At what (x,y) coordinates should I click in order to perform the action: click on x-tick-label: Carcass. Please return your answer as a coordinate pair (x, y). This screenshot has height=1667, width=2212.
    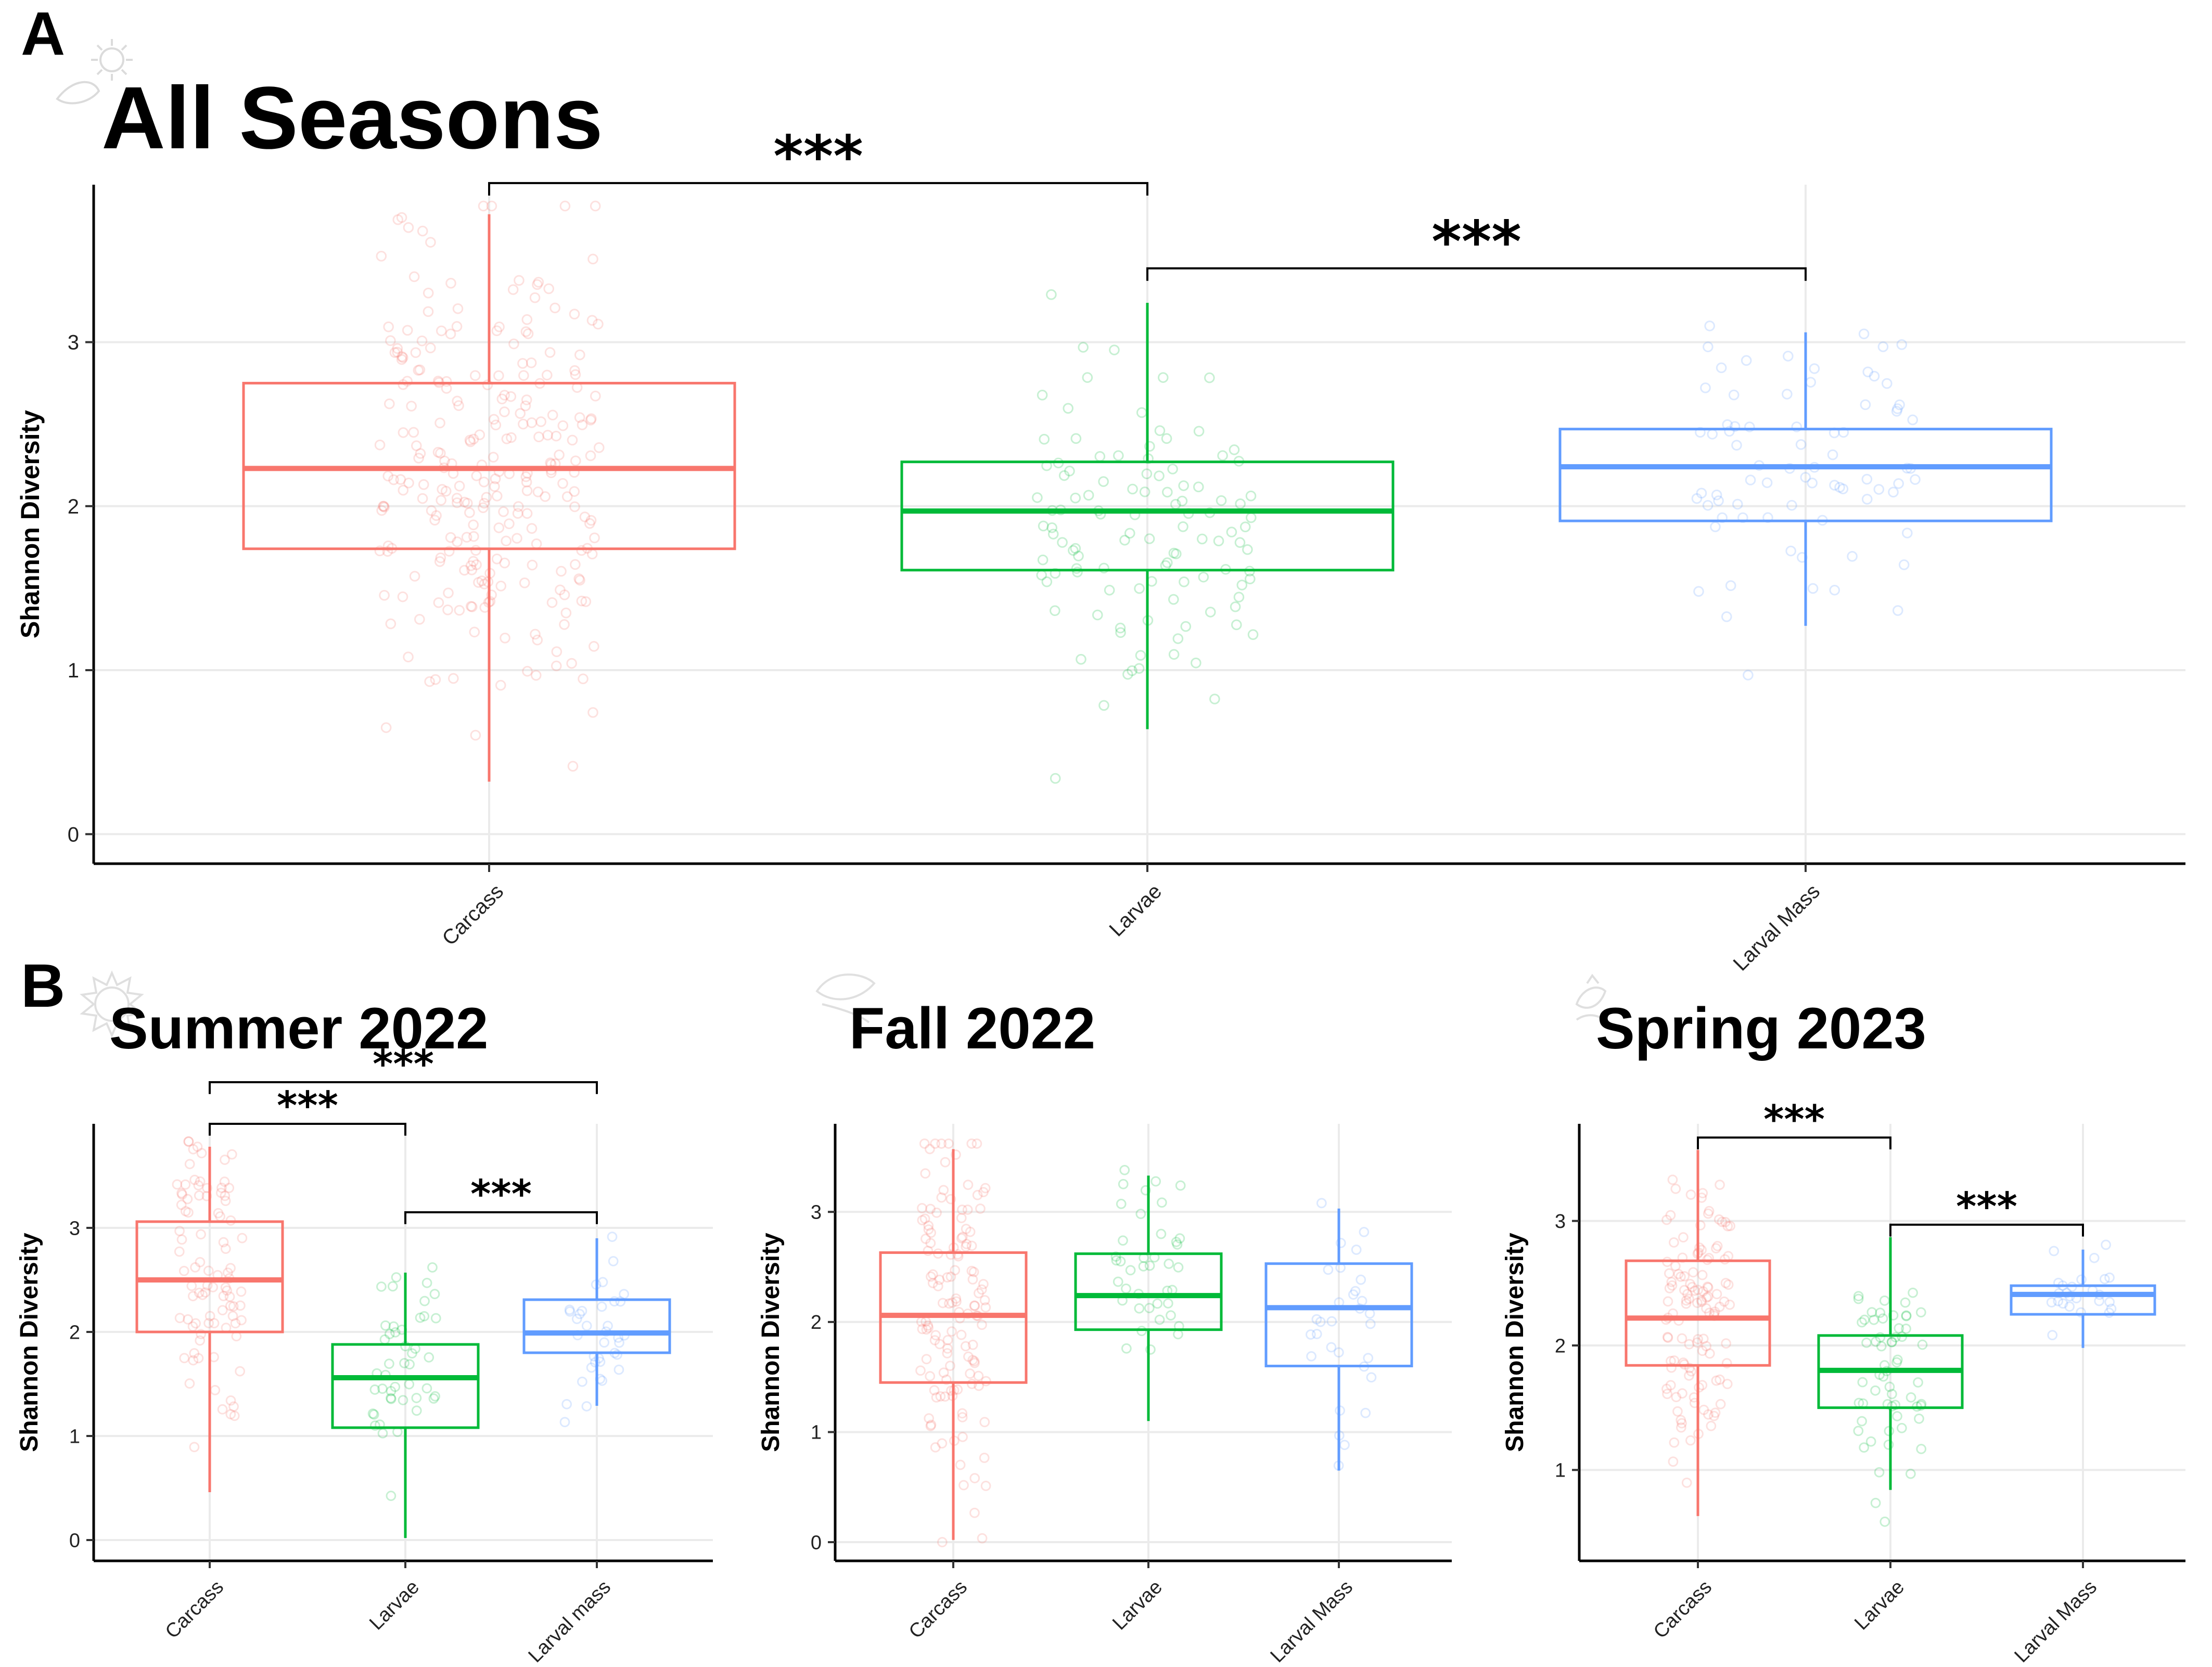
    Looking at the image, I should click on (1683, 1609).